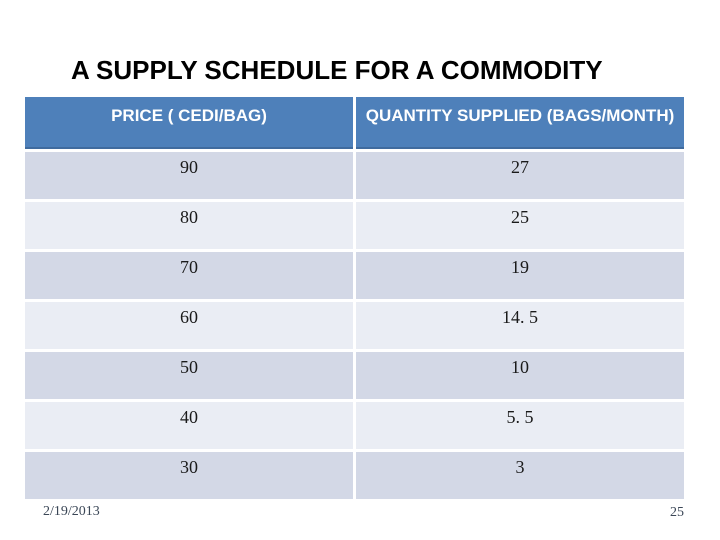 Image resolution: width=720 pixels, height=540 pixels. Describe the element at coordinates (520, 325) in the screenshot. I see `quantity-cell-row-4: 14. 5` at that location.